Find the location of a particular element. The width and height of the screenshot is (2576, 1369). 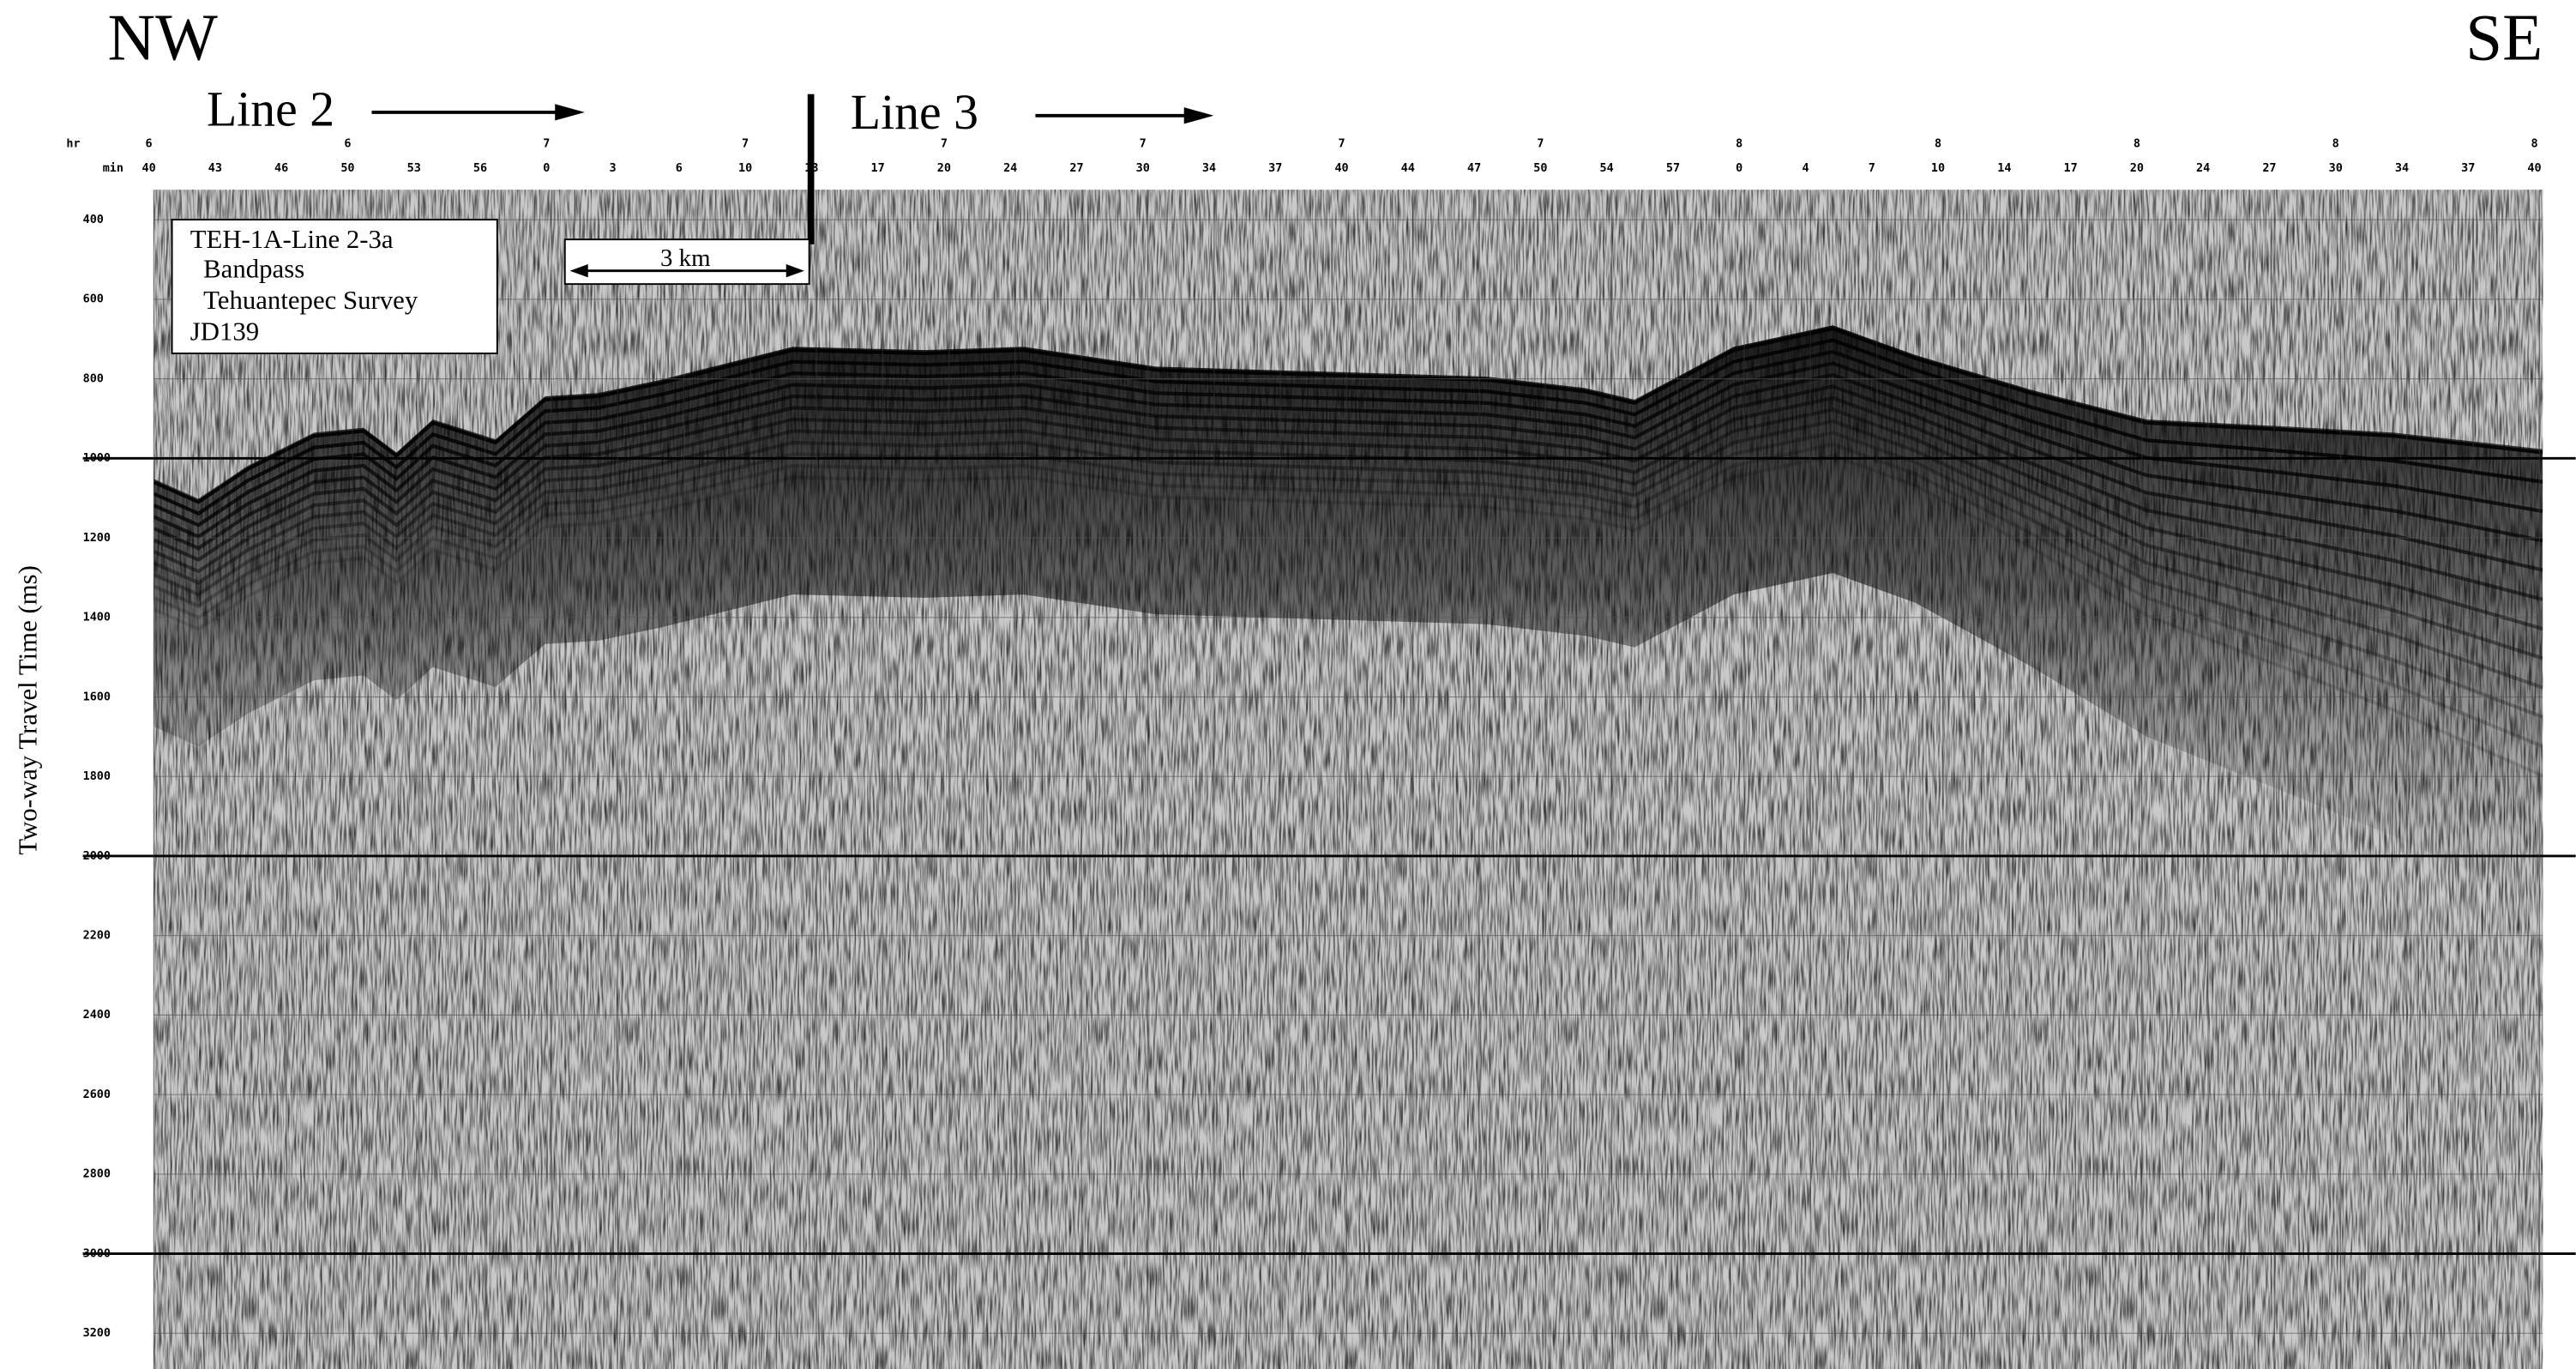

minute-label: 14 is located at coordinates (2004, 168).